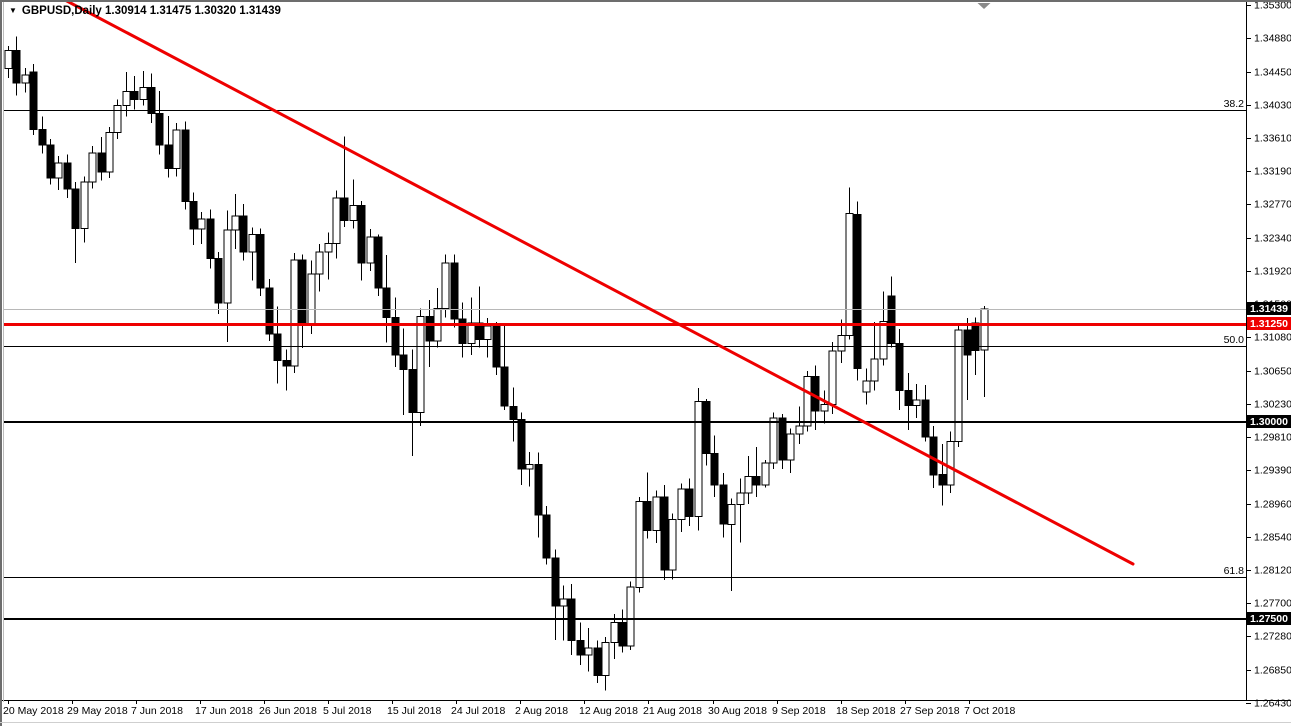 Image resolution: width=1291 pixels, height=726 pixels. Describe the element at coordinates (33, 711) in the screenshot. I see `x-axis-label: 20 May 2018` at that location.